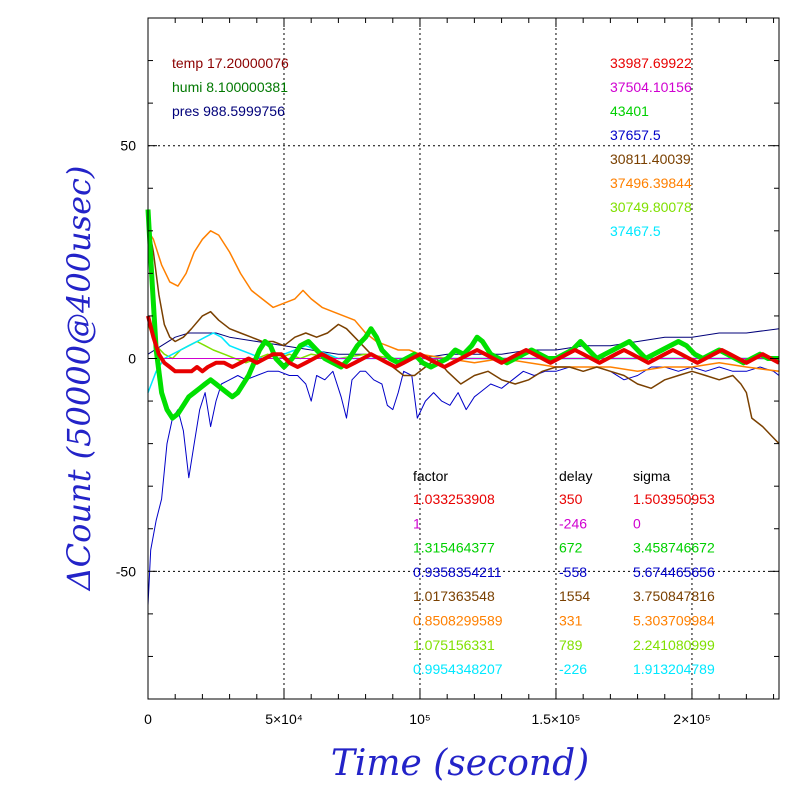 Image resolution: width=797 pixels, height=797 pixels. I want to click on y-axis-title: ΔCount (50000@400usec), so click(79, 379).